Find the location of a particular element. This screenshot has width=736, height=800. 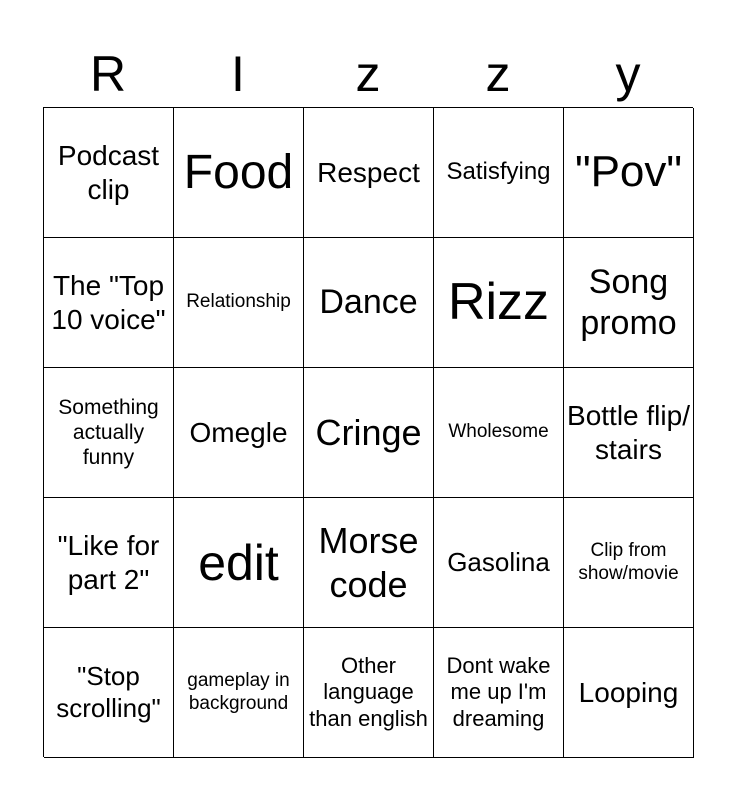

bingo-cell: "Pov" is located at coordinates (629, 173).